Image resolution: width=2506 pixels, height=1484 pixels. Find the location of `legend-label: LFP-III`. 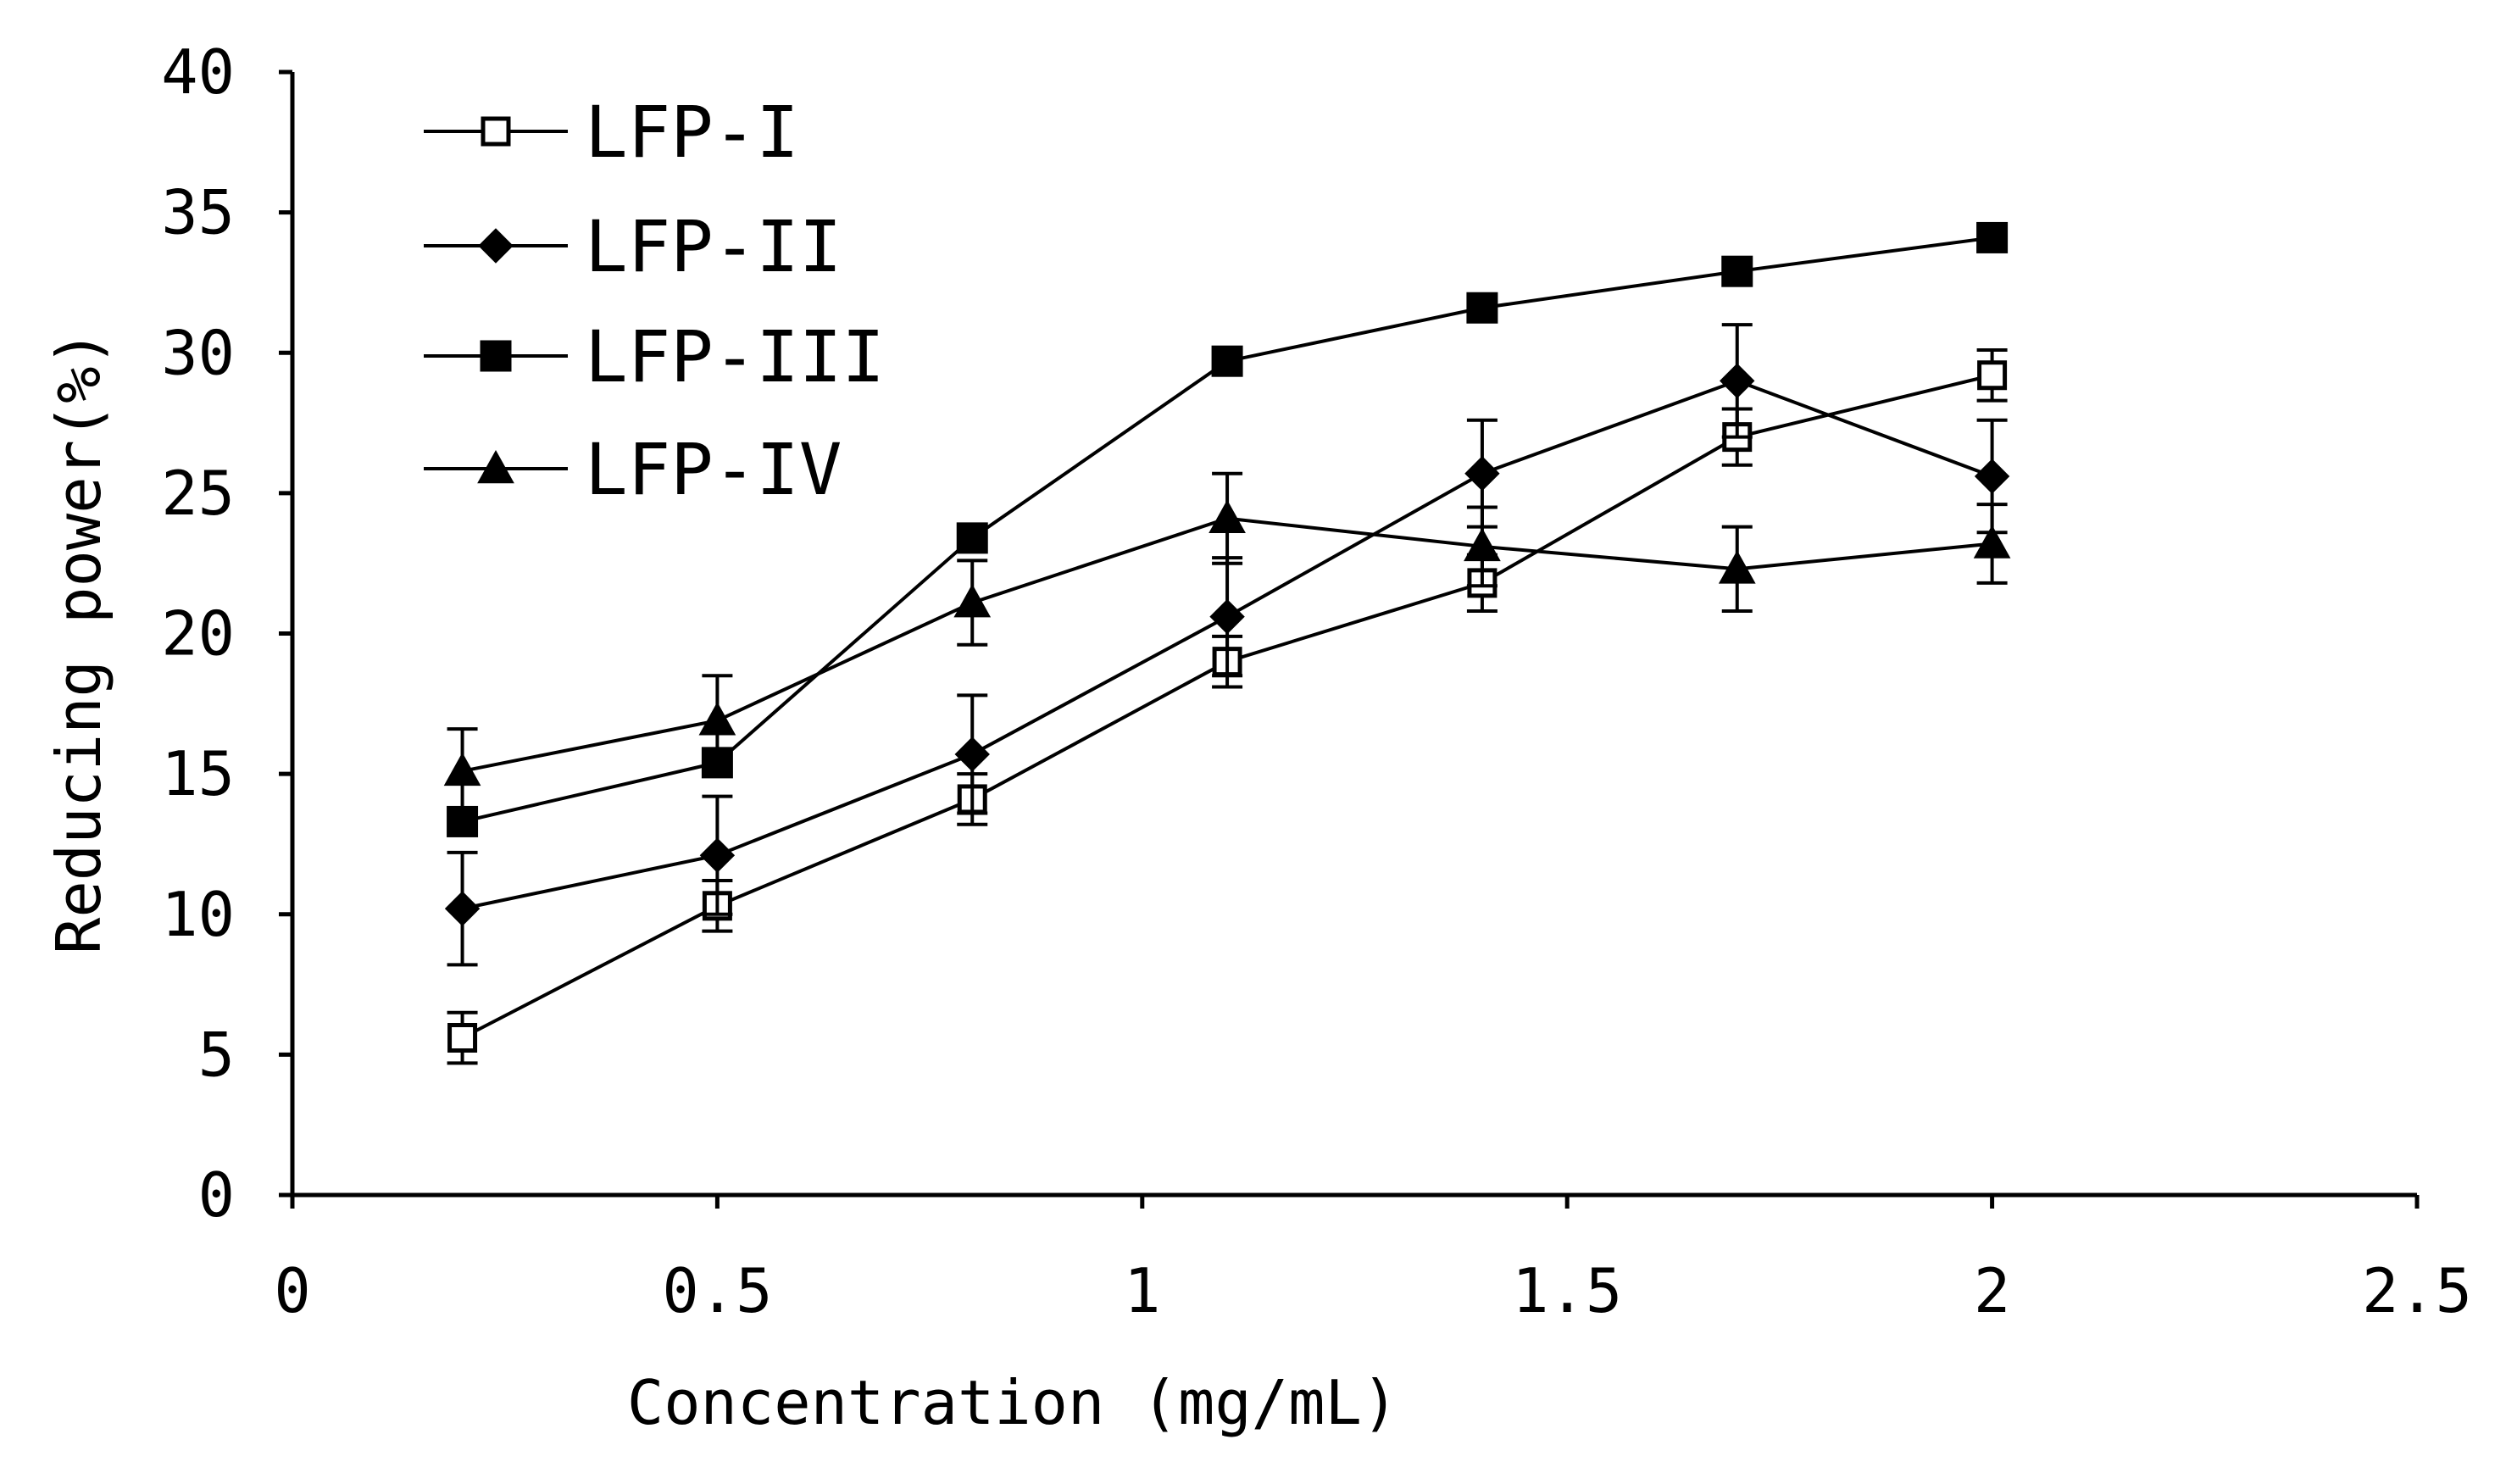

legend-label: LFP-III is located at coordinates (735, 357).